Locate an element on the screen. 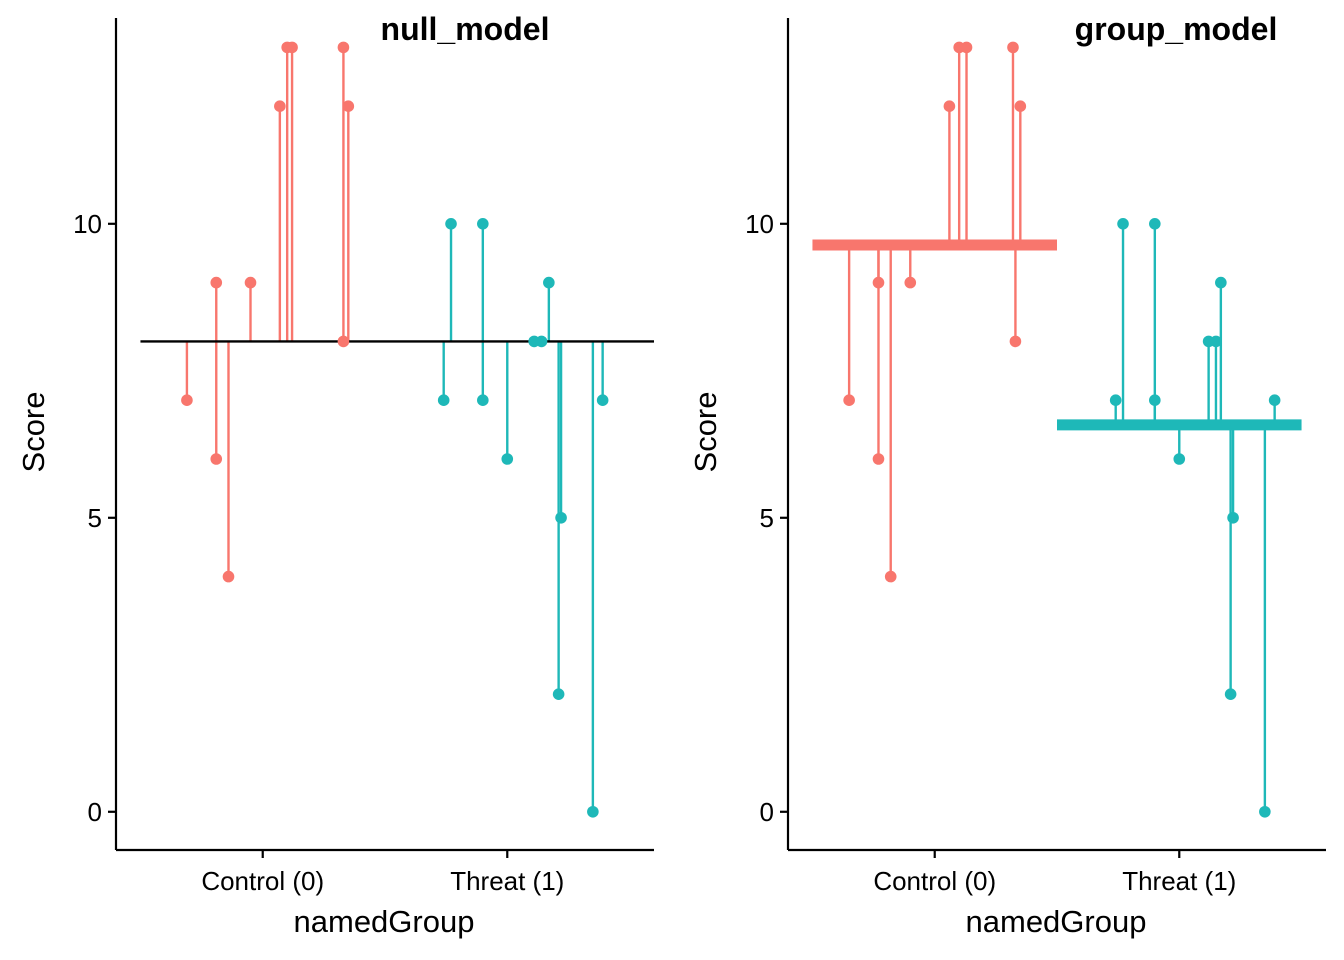 This screenshot has width=1344, height=960. panel-title: group_model is located at coordinates (1176, 29).